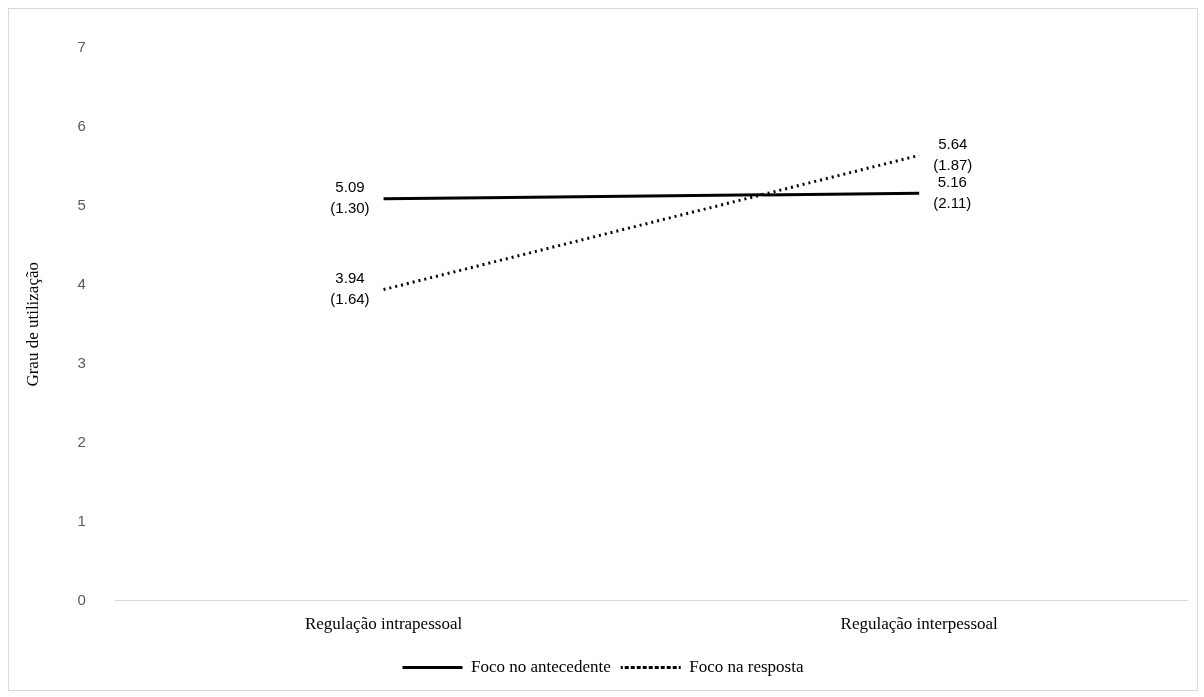 The height and width of the screenshot is (697, 1204). I want to click on y-tick-label: 0, so click(81, 599).